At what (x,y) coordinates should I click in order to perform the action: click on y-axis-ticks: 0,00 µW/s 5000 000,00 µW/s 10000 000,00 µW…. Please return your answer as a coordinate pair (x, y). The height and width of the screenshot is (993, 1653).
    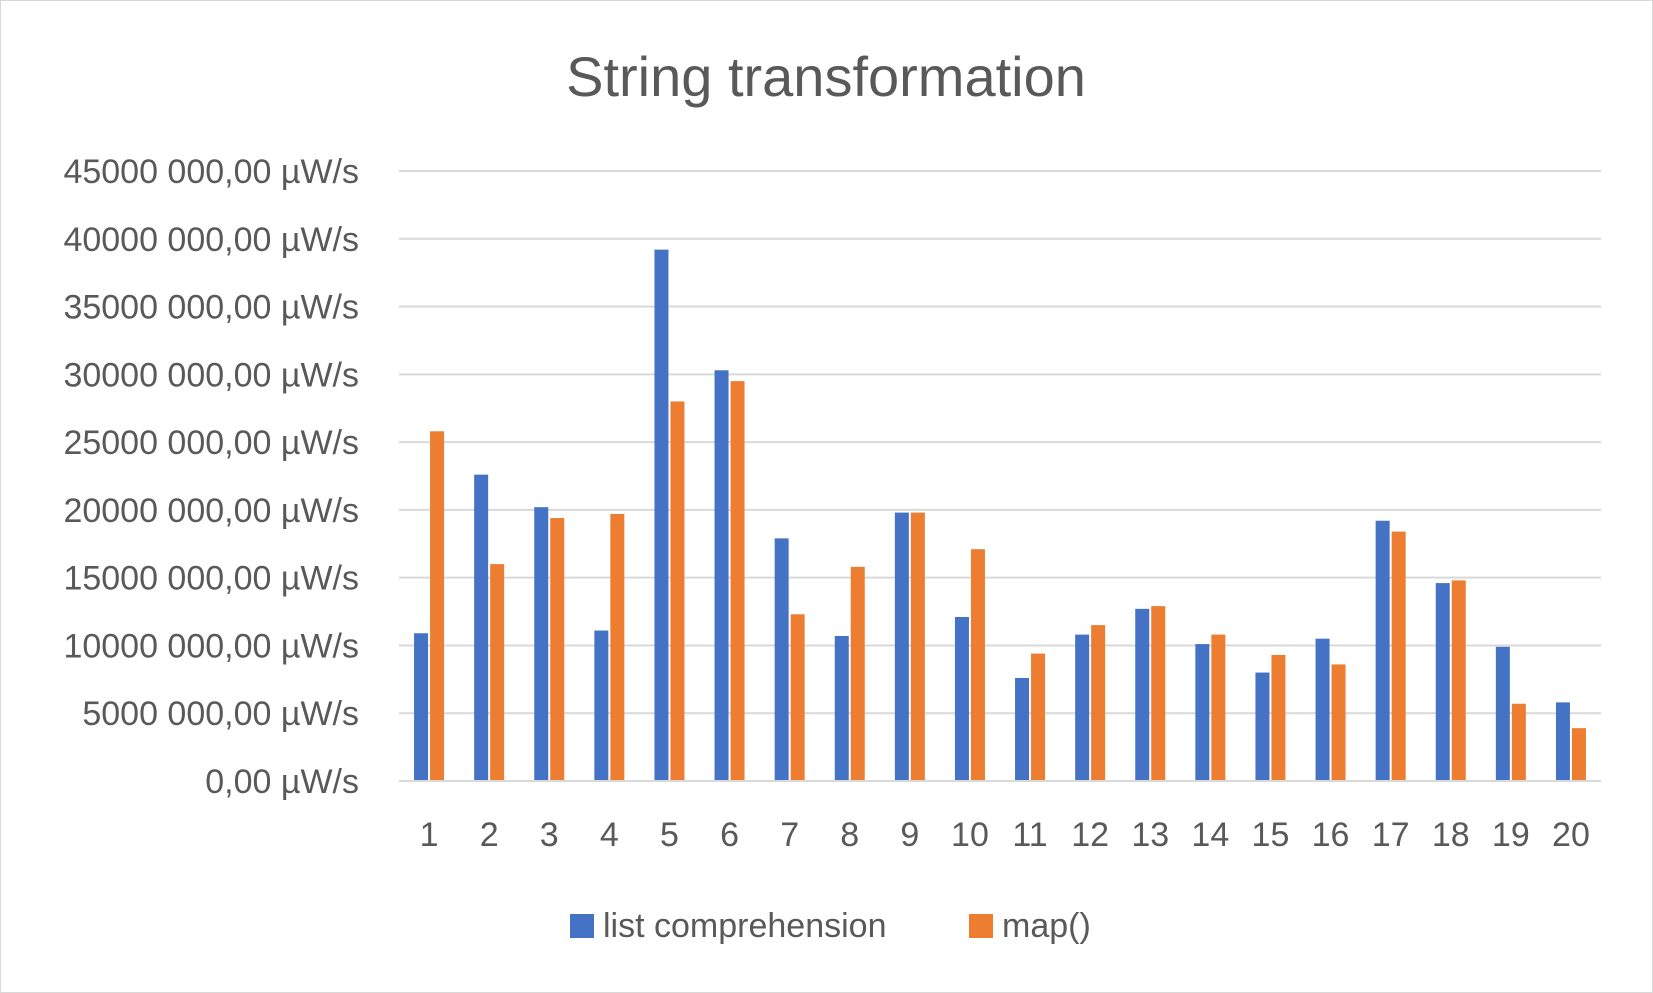
    Looking at the image, I should click on (211, 477).